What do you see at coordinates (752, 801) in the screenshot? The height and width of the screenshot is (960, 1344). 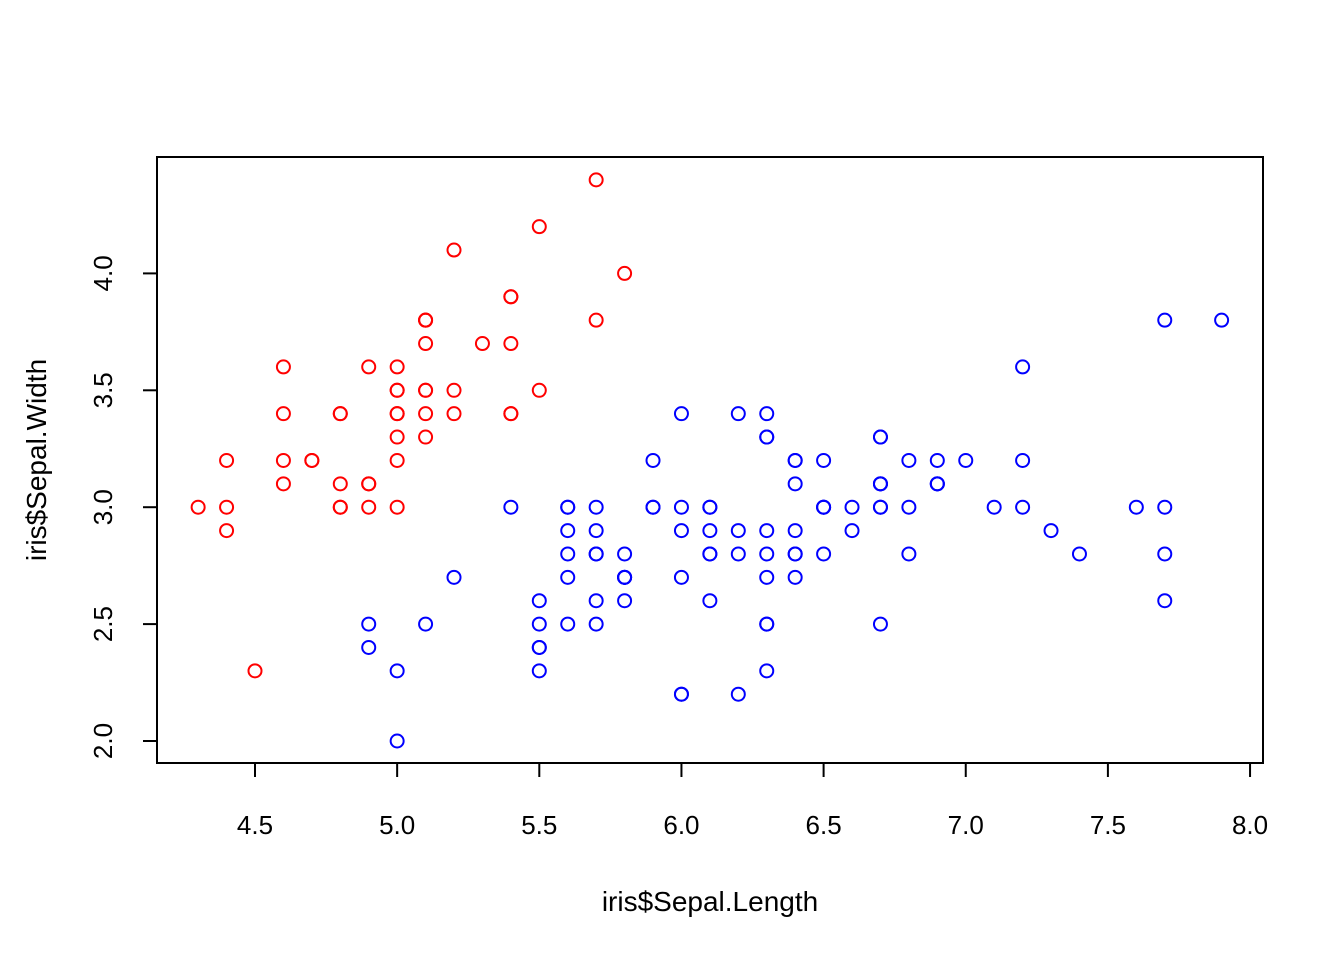 I see `x-axis: 4.5 5.0 5.5 6.0 6.5 7.0 7.5 8.0` at bounding box center [752, 801].